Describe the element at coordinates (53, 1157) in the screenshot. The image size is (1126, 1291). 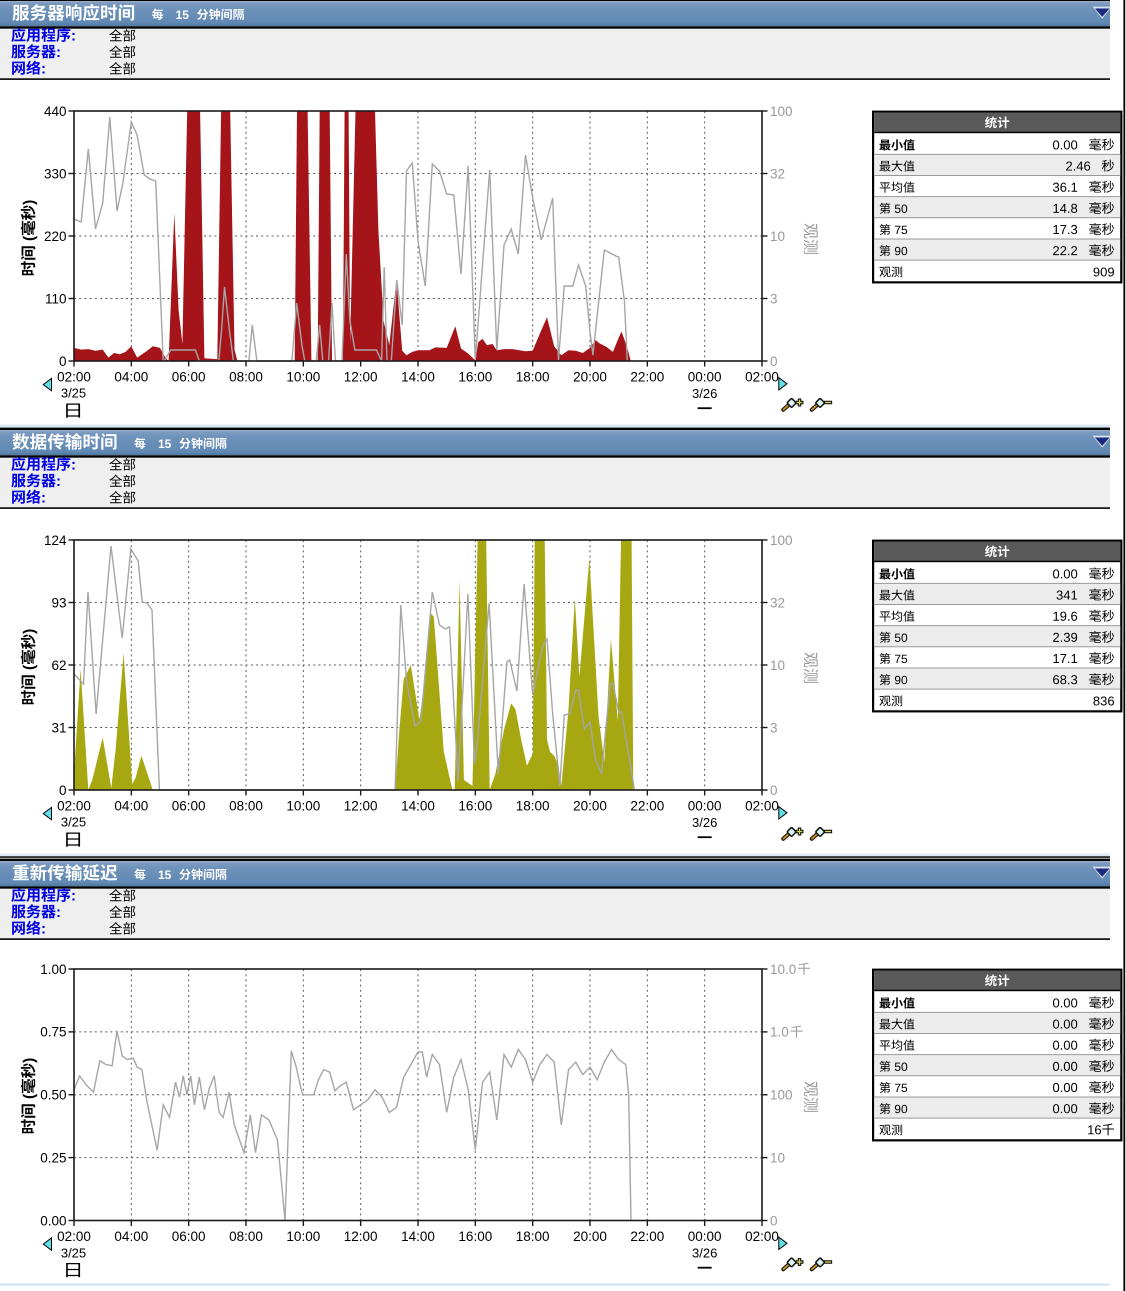
I see `svg-text: 0.25` at that location.